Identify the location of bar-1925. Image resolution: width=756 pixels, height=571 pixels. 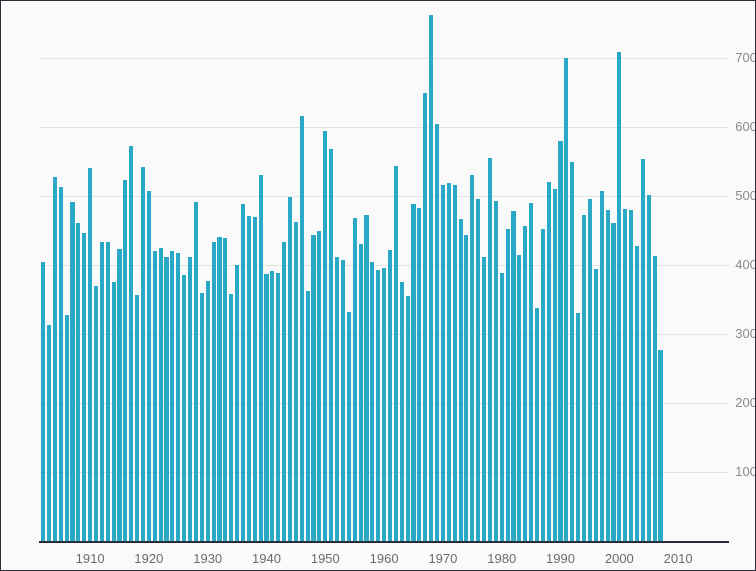
(178, 396).